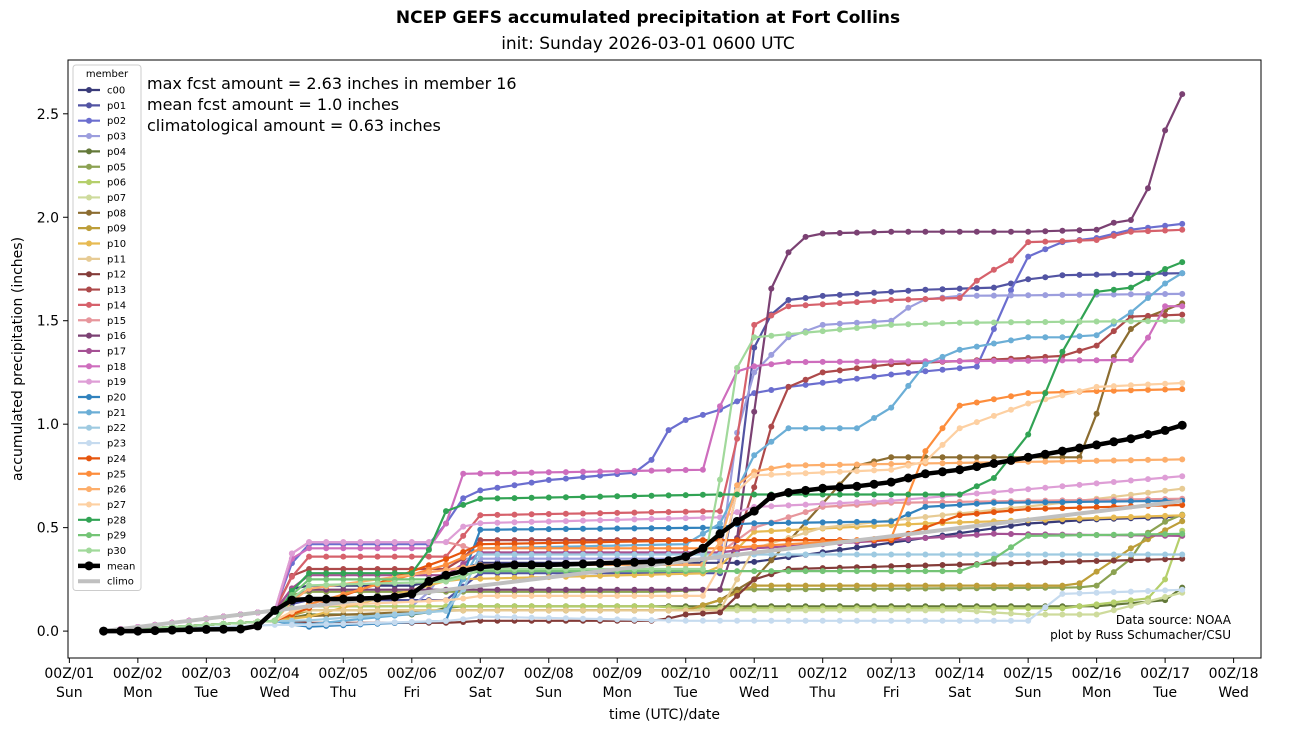  Describe the element at coordinates (643, 576) in the screenshot. I see `series-p09` at that location.